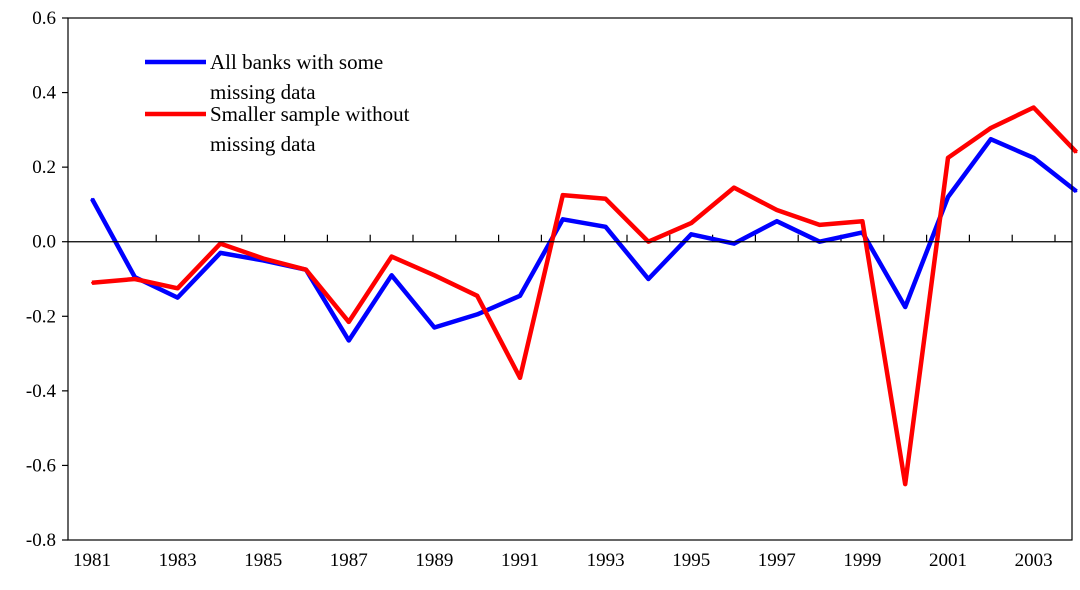 The height and width of the screenshot is (590, 1080). I want to click on y-tick-label: -0.6, so click(41, 465).